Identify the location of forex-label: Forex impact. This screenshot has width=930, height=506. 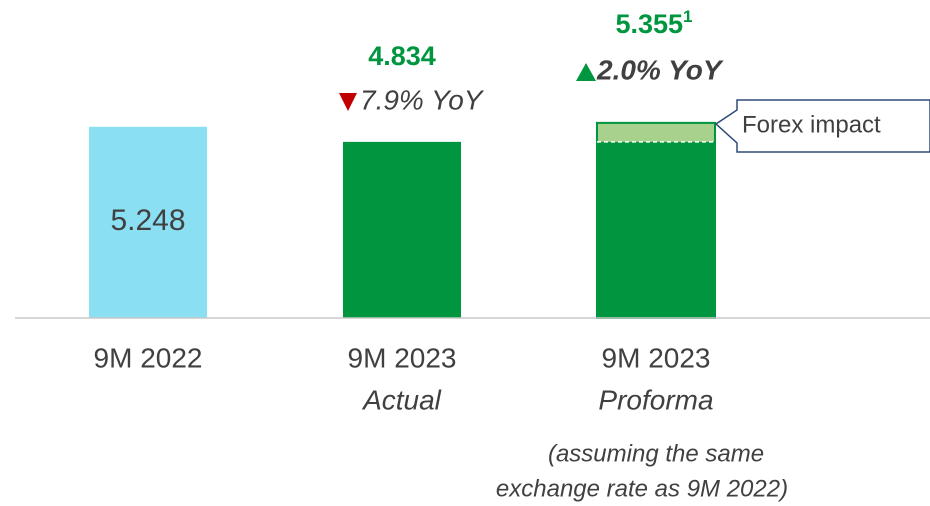
(811, 124).